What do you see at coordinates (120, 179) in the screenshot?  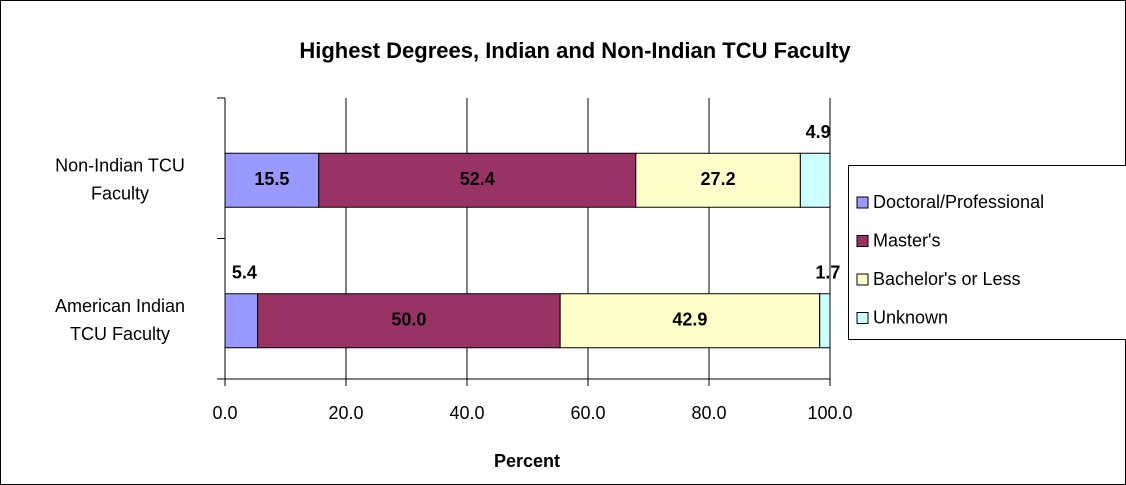 I see `y-tick-label: Non-Indian TCU Faculty` at bounding box center [120, 179].